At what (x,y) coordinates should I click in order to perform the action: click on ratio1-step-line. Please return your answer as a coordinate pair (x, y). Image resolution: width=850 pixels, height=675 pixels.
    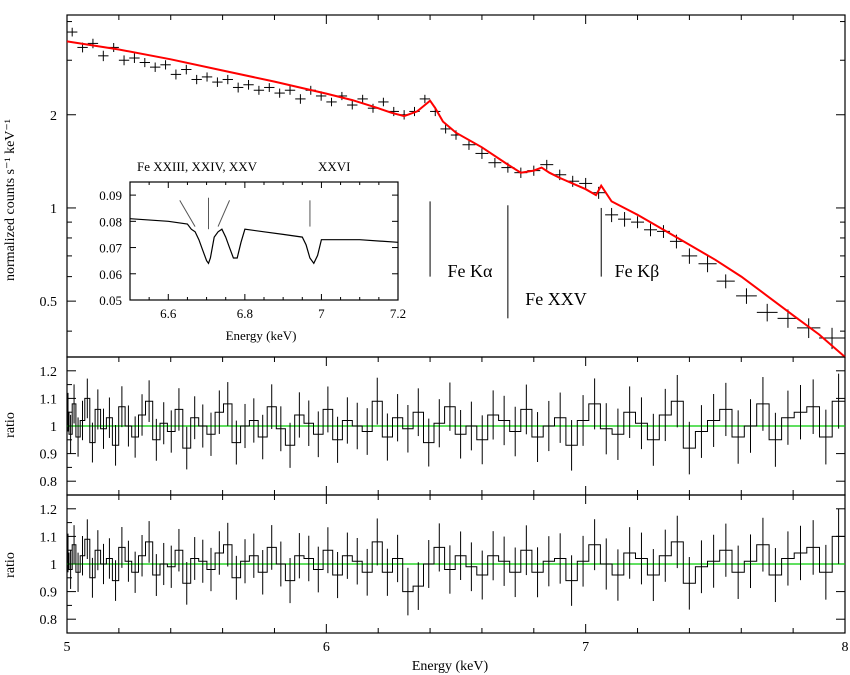
    Looking at the image, I should click on (456, 423).